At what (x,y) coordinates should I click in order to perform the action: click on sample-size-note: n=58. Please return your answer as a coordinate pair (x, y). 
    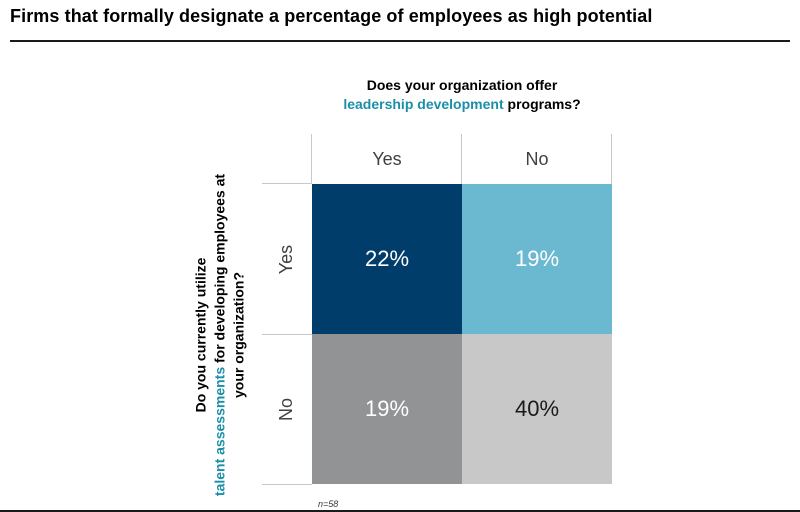
    Looking at the image, I should click on (328, 504).